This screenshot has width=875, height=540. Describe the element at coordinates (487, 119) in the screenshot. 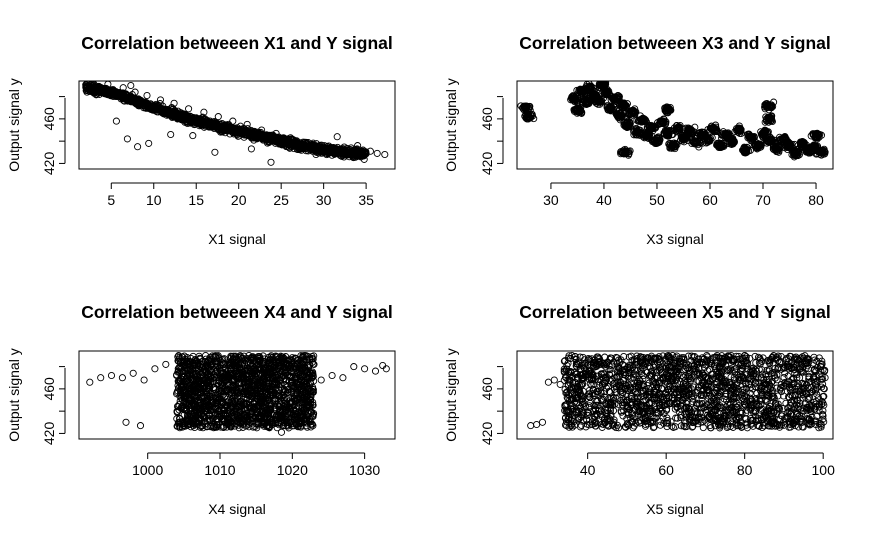

I see `y-tick-label: 460` at that location.